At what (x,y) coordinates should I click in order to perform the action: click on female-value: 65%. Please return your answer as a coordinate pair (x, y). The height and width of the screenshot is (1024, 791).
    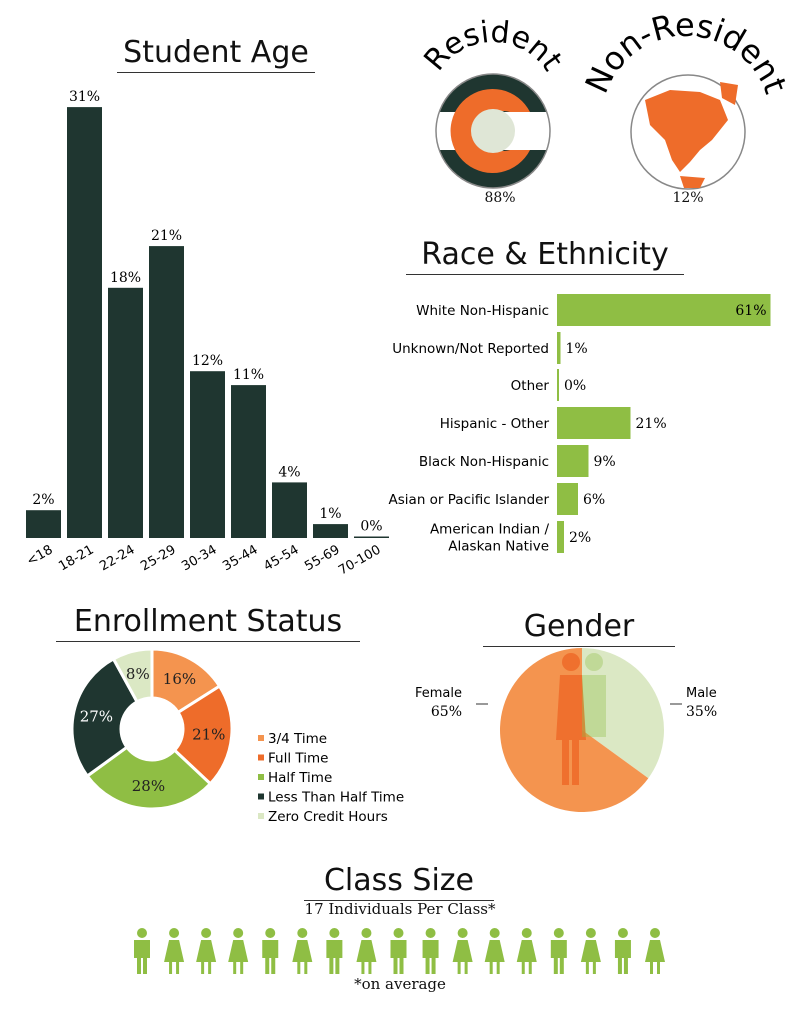
    Looking at the image, I should click on (446, 712).